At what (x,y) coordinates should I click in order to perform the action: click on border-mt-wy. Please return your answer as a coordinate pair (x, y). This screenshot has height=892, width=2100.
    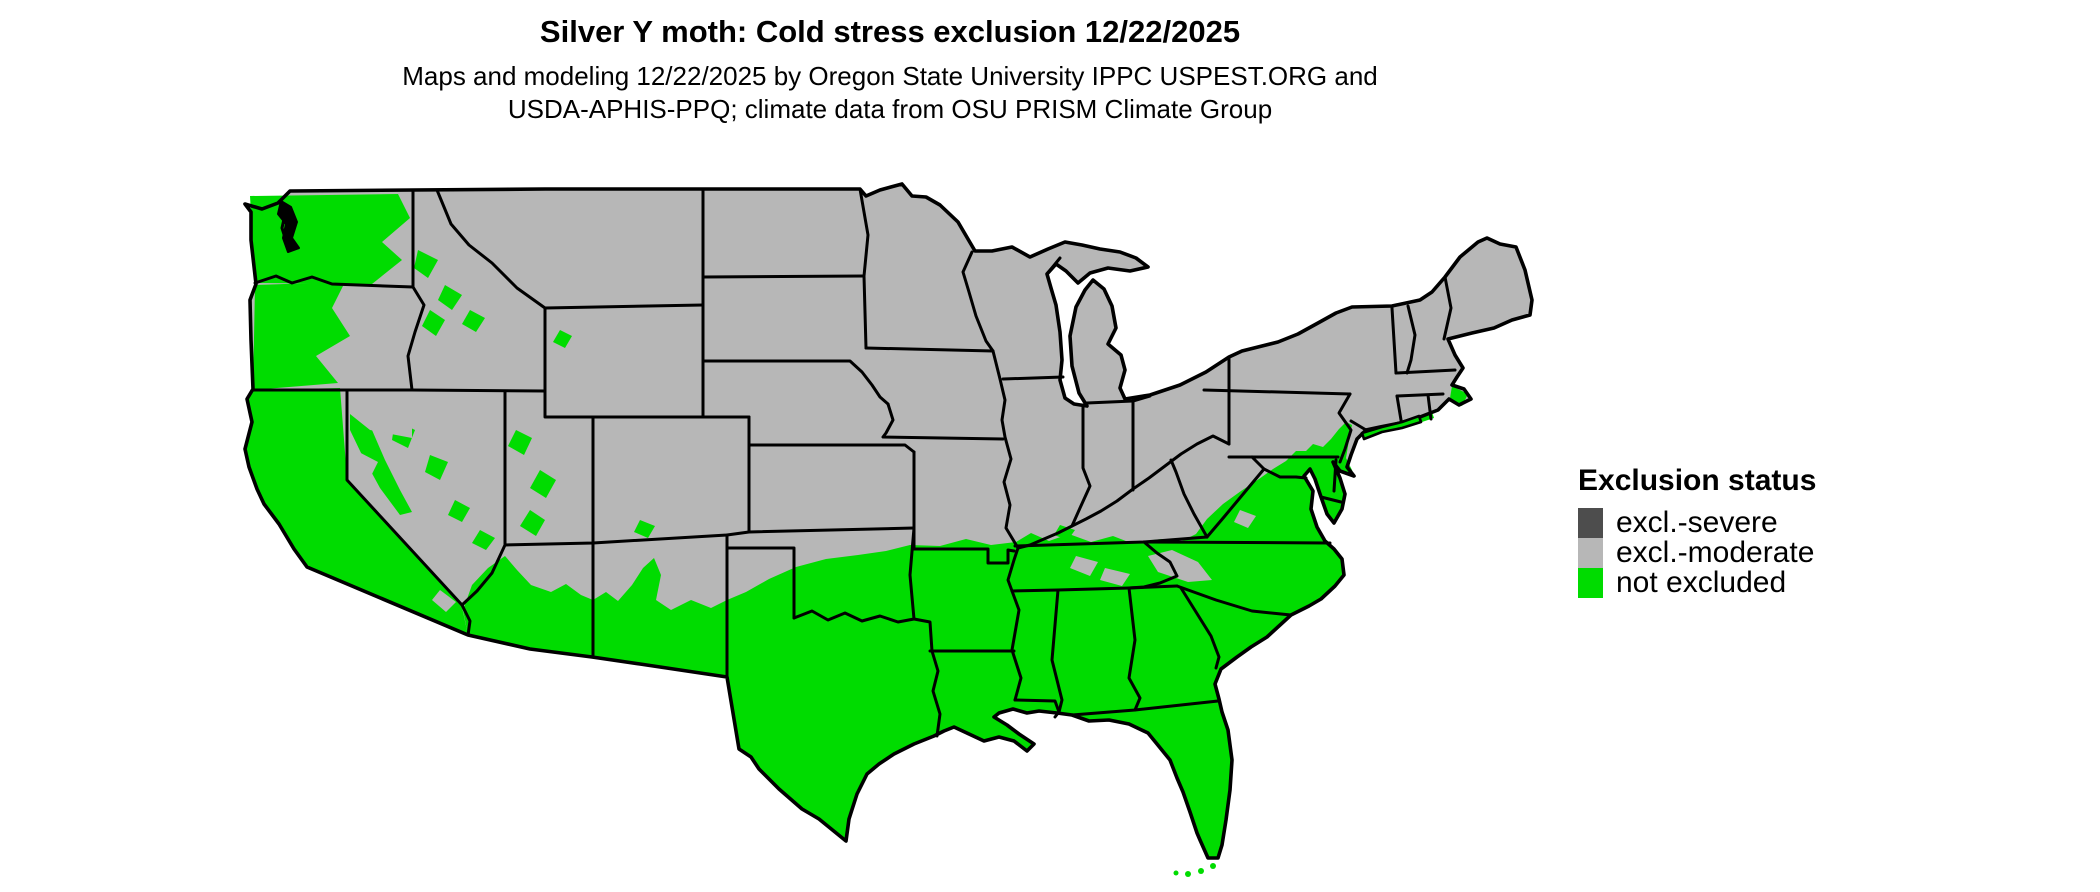
    Looking at the image, I should click on (624, 306).